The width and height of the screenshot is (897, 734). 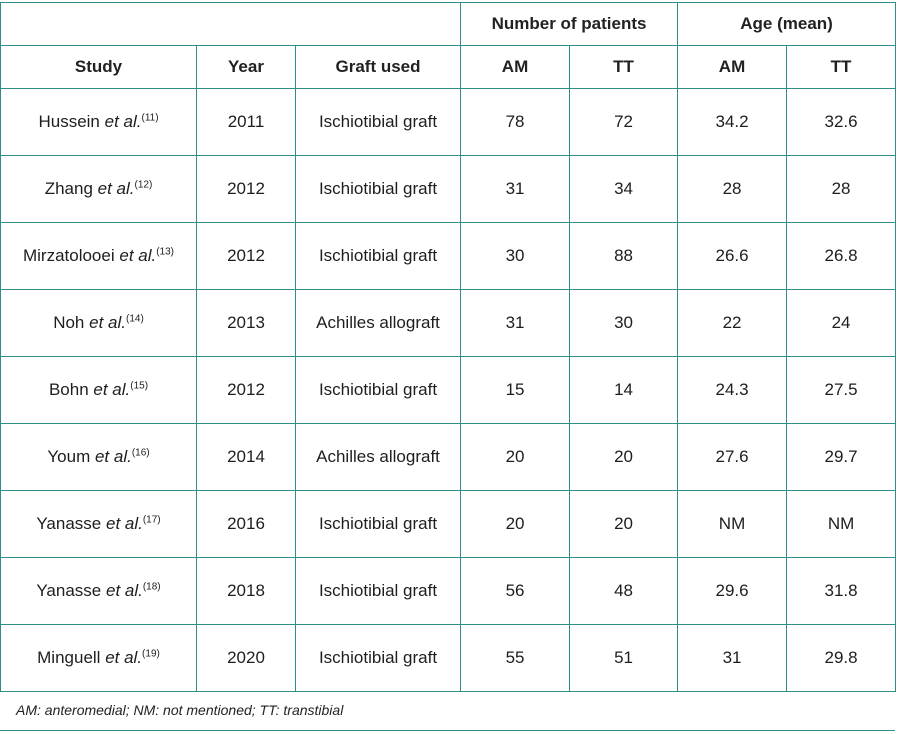 I want to click on header-row-columns: Study Year Graft used AM TT AM TT, so click(x=448, y=67).